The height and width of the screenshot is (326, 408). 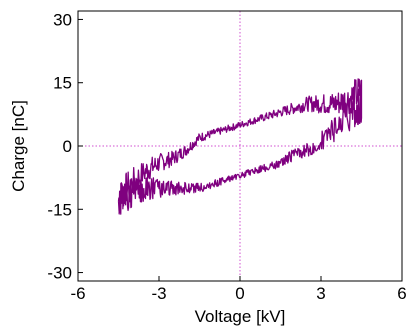 What do you see at coordinates (158, 293) in the screenshot?
I see `x-tick-label: -3` at bounding box center [158, 293].